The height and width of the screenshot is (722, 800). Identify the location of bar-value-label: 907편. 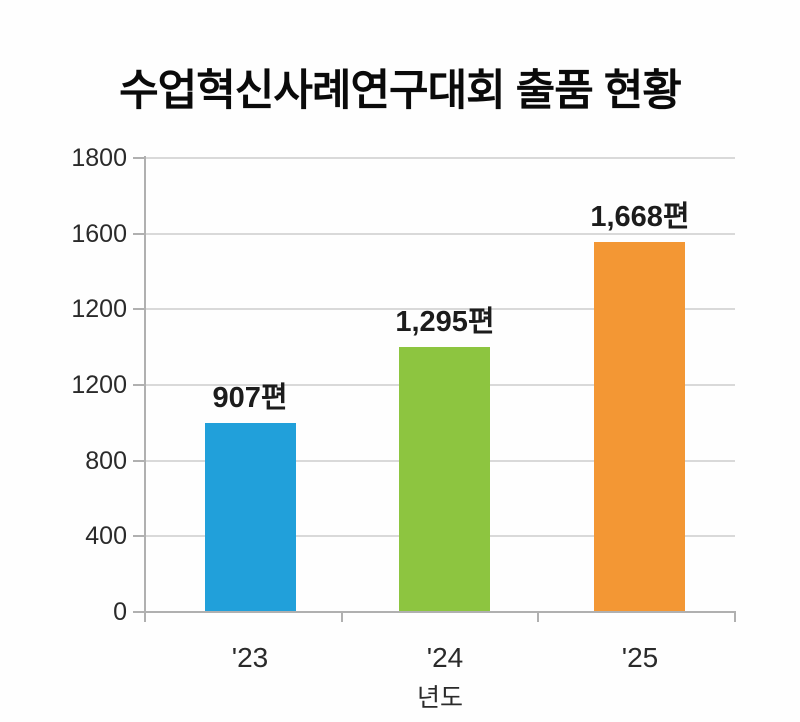
(250, 398).